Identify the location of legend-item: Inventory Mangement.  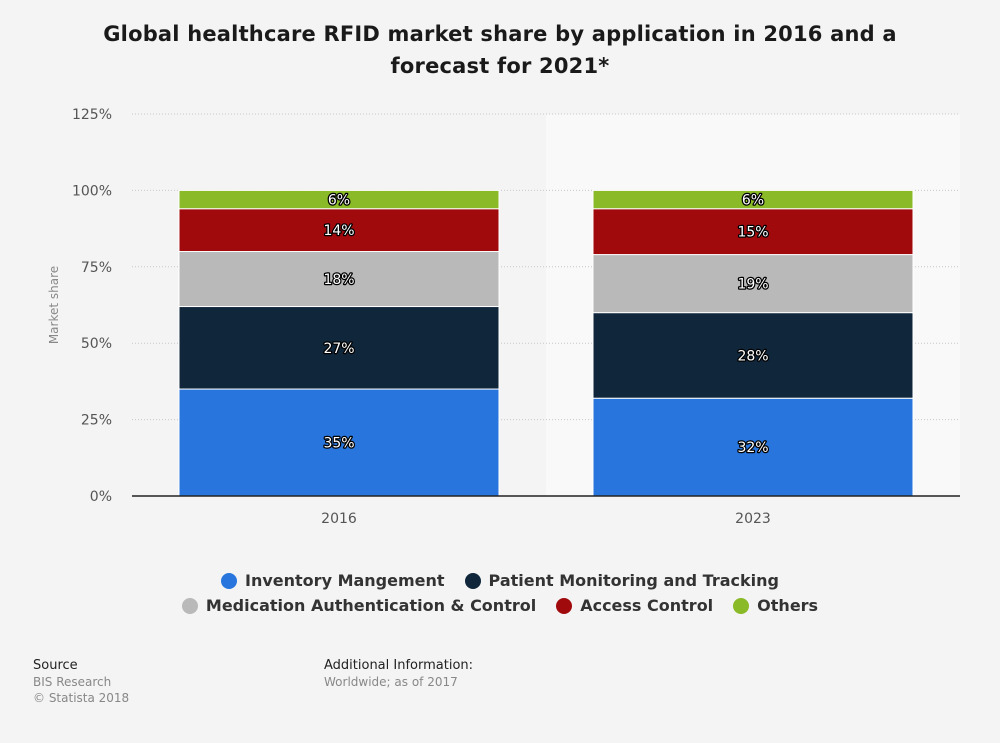
(333, 580).